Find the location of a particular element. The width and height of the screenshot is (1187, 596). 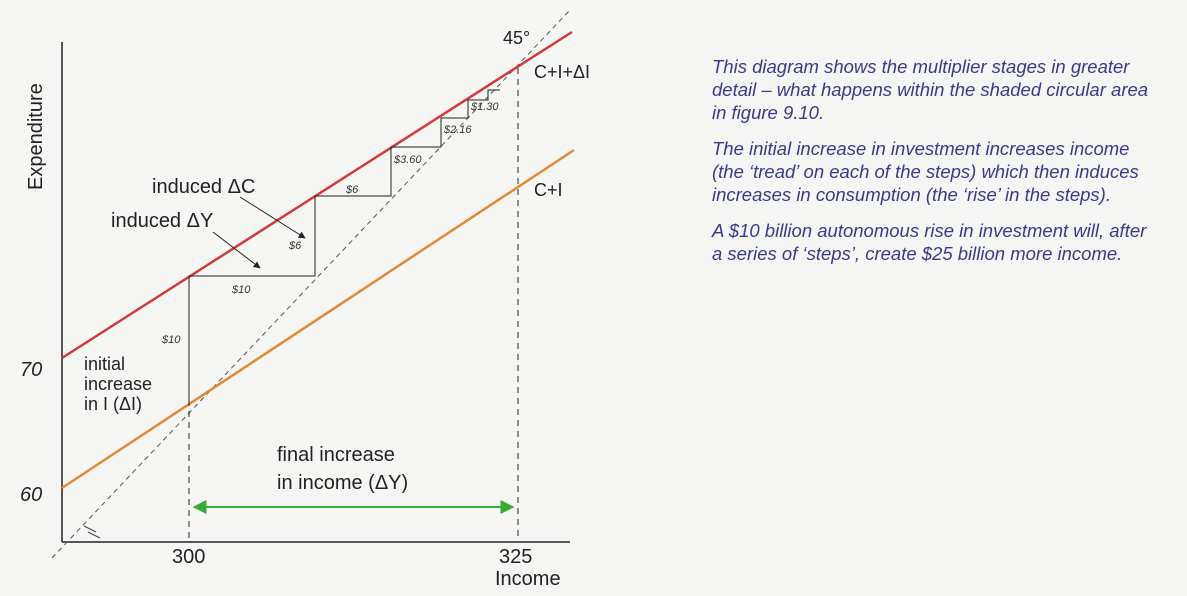

step-130-label: $1.30 is located at coordinates (484, 107).